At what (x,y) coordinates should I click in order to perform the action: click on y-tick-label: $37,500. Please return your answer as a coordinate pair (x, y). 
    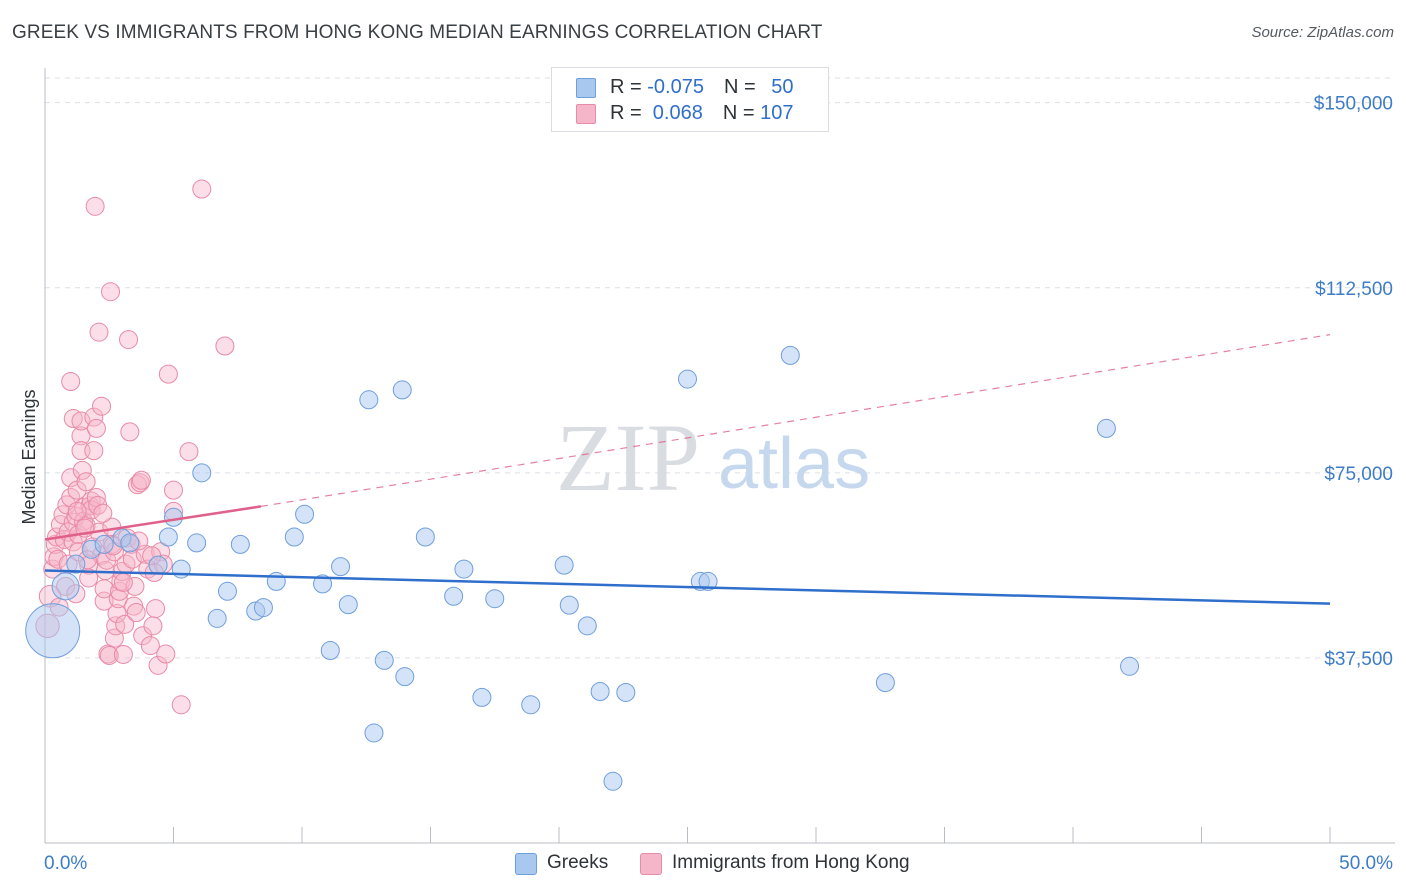
    Looking at the image, I should click on (1358, 659).